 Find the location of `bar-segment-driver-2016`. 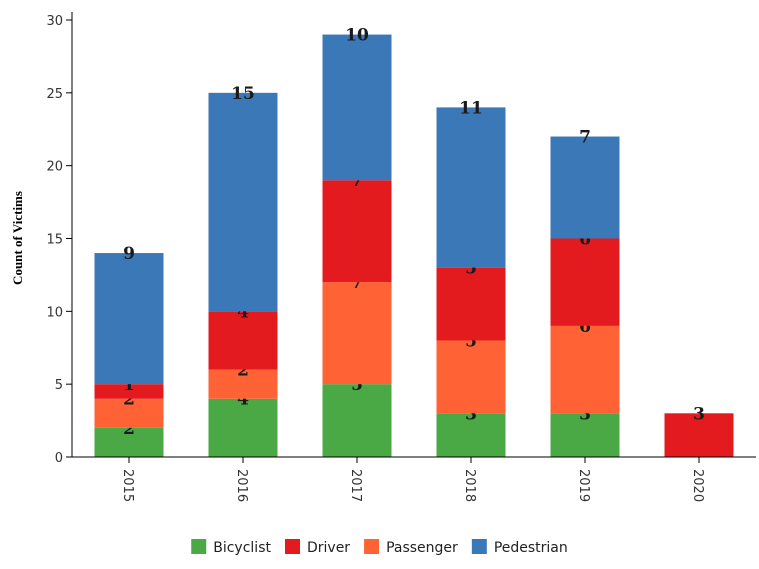

bar-segment-driver-2016 is located at coordinates (243, 340).